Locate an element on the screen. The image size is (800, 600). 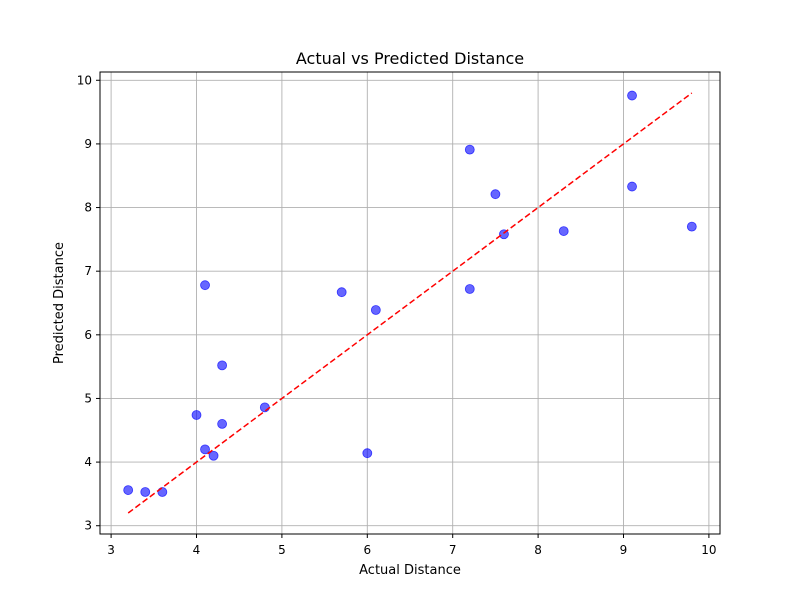
y-tick-label: 9 is located at coordinates (88, 144).